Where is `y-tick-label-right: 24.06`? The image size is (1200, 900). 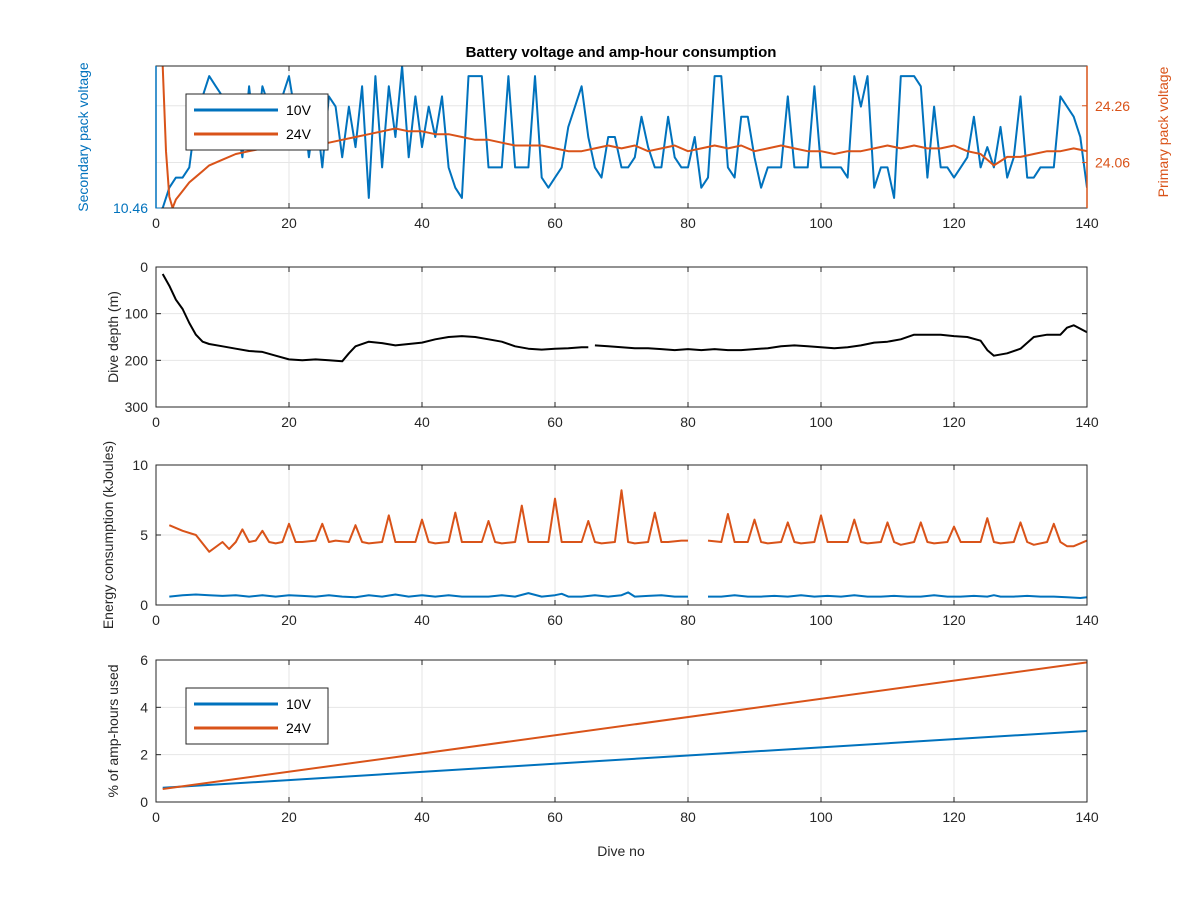
y-tick-label-right: 24.06 is located at coordinates (1112, 163).